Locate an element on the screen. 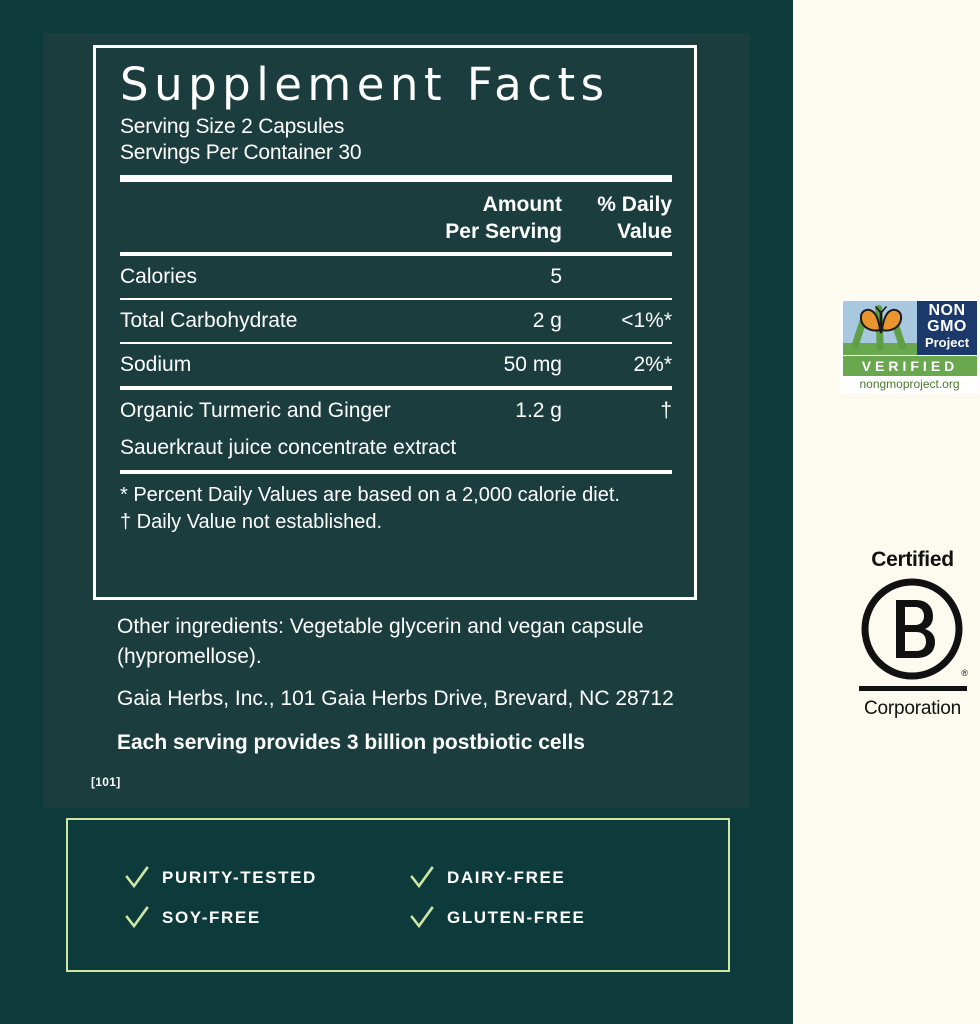  nongmo-line-gmo: GMO is located at coordinates (947, 326).